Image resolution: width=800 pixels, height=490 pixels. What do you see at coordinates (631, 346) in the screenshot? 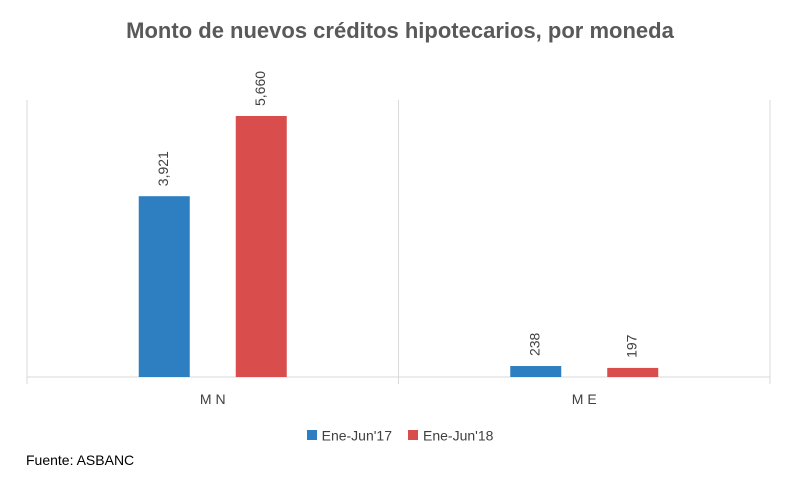
I see `data-label: 197` at bounding box center [631, 346].